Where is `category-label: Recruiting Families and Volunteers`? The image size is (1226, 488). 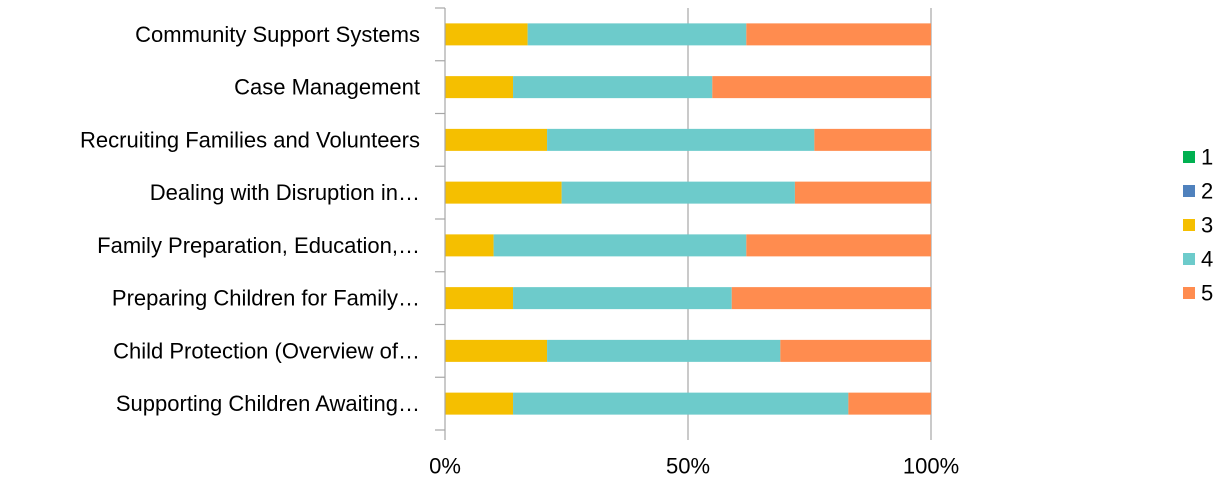 category-label: Recruiting Families and Volunteers is located at coordinates (250, 139).